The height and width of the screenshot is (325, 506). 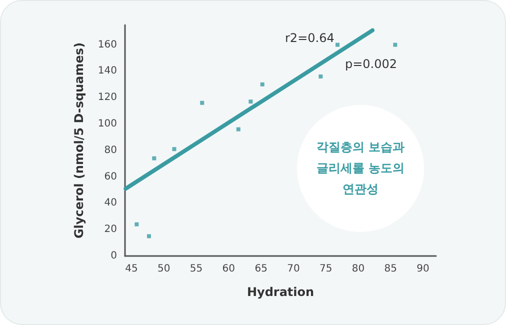 I want to click on x-tick-label: 70, so click(x=293, y=269).